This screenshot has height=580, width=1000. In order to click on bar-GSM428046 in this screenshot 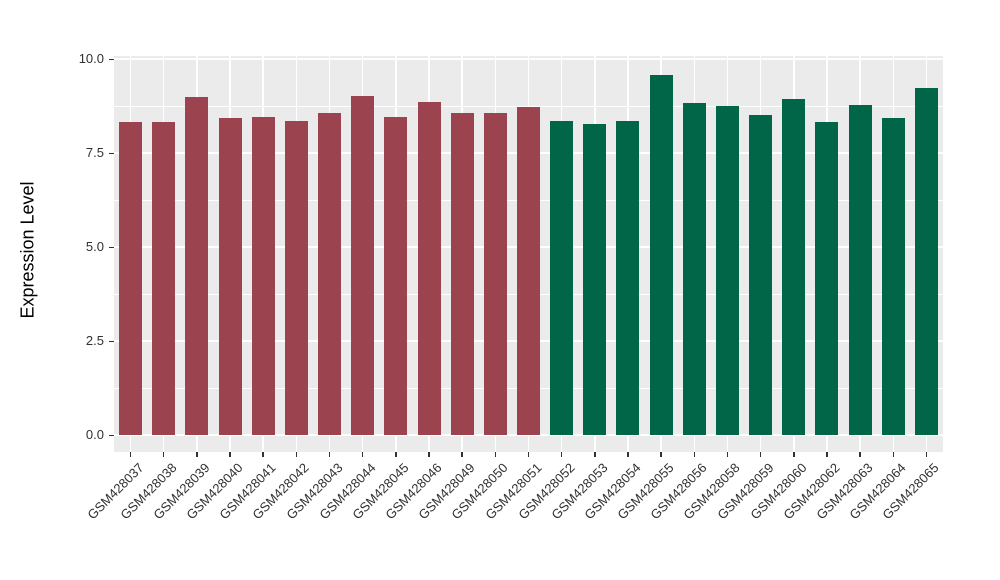, I will do `click(429, 268)`.